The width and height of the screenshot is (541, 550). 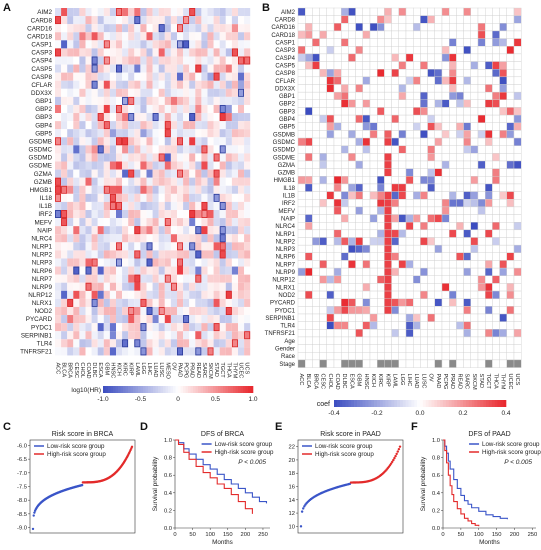 I want to click on y-tick-label: 10, so click(x=292, y=527).